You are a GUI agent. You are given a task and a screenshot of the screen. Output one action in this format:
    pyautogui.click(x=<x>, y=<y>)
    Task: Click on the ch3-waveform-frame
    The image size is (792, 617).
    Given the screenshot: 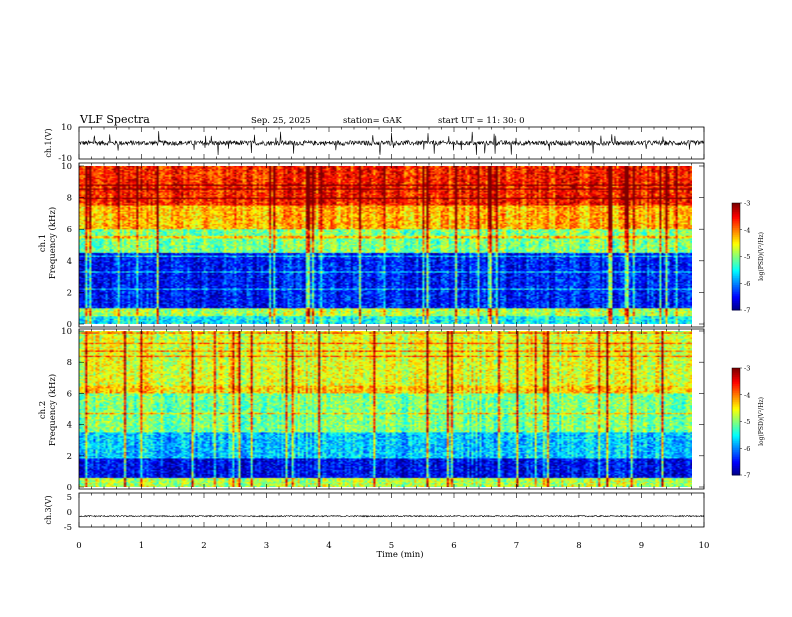 What is the action you would take?
    pyautogui.click(x=391, y=510)
    